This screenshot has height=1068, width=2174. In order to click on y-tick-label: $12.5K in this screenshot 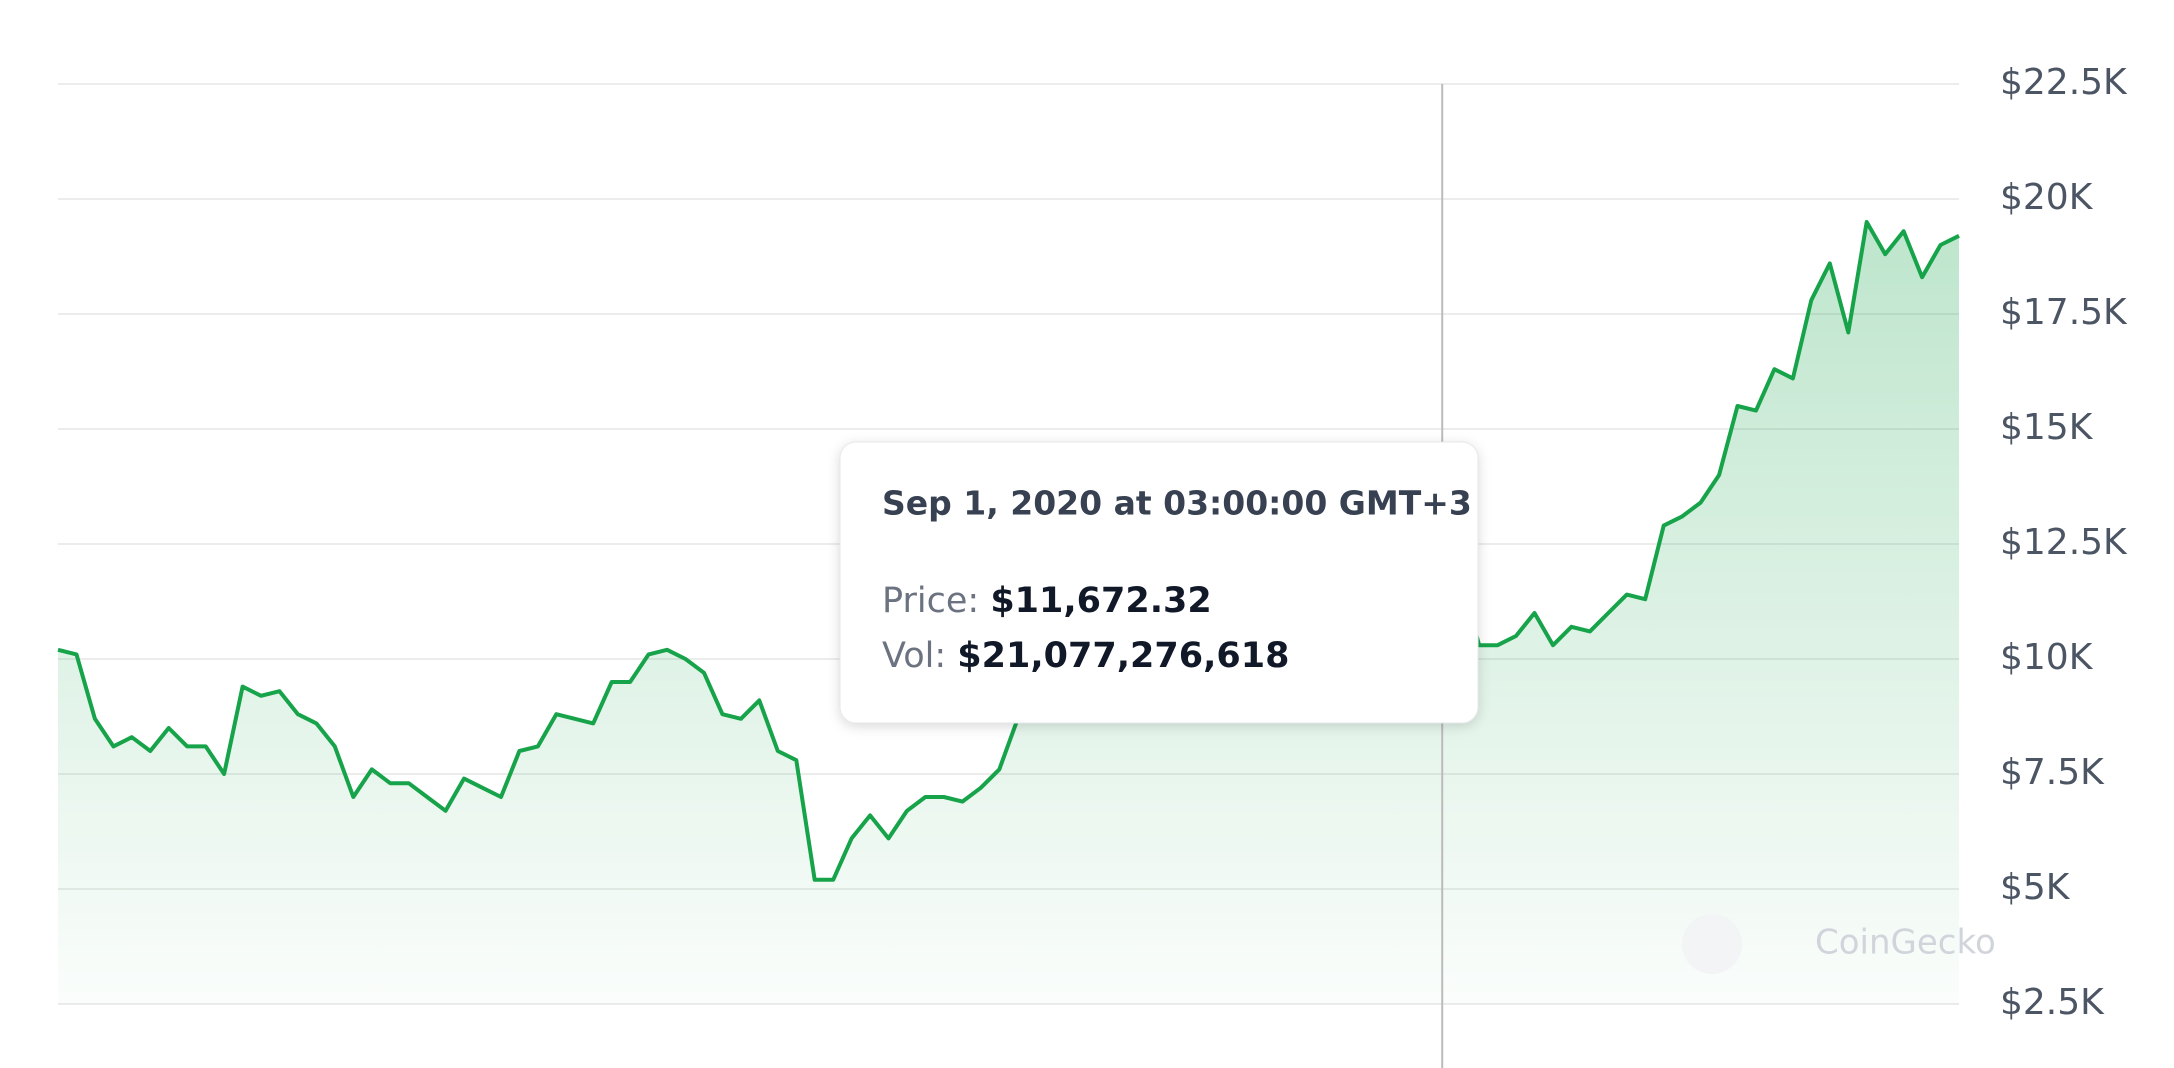, I will do `click(2064, 542)`.